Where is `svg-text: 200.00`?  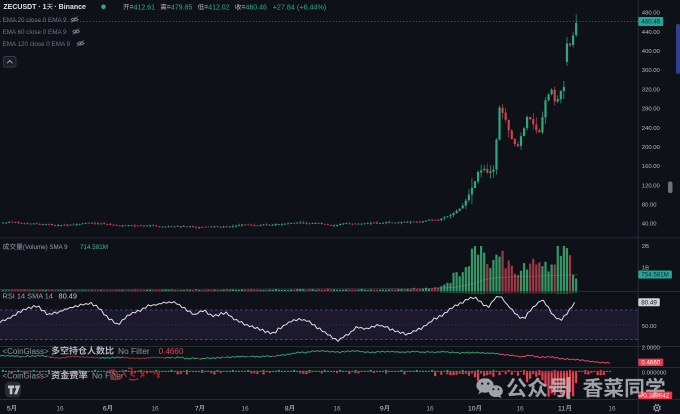 svg-text: 200.00 is located at coordinates (651, 148).